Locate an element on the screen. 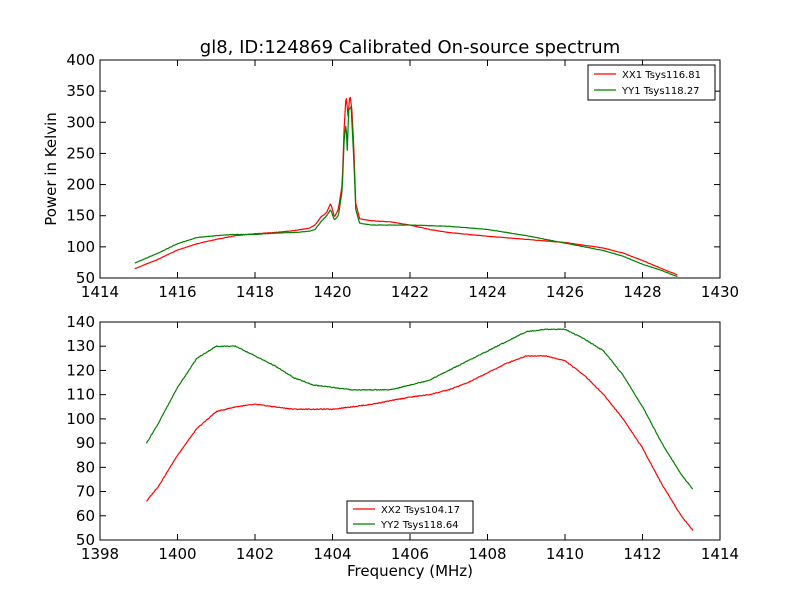 This screenshot has width=800, height=600. y-tick-label: 110 is located at coordinates (80, 395).